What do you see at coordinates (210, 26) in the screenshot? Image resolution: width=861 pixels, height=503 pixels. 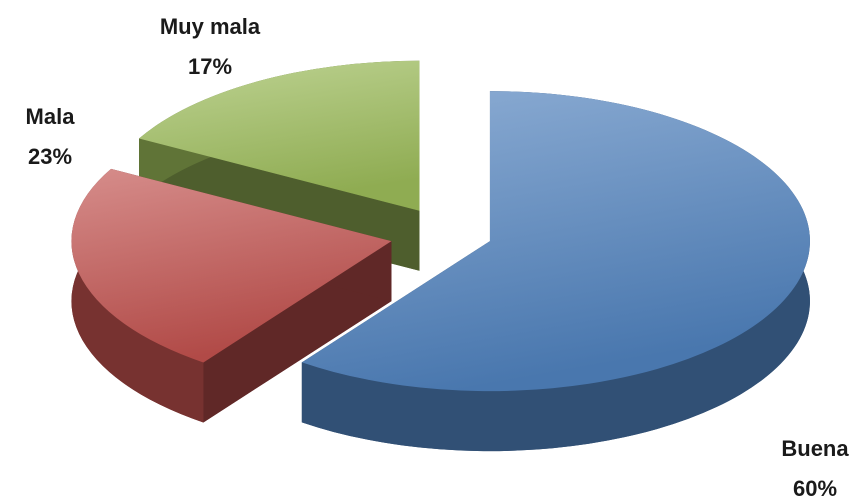 I see `slice-label: Muy mala` at bounding box center [210, 26].